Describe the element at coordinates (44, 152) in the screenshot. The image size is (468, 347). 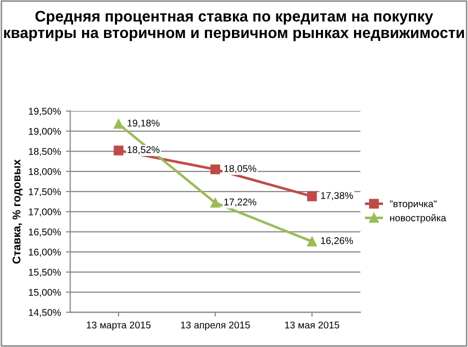
I see `y-tick-label: 18,50%` at that location.